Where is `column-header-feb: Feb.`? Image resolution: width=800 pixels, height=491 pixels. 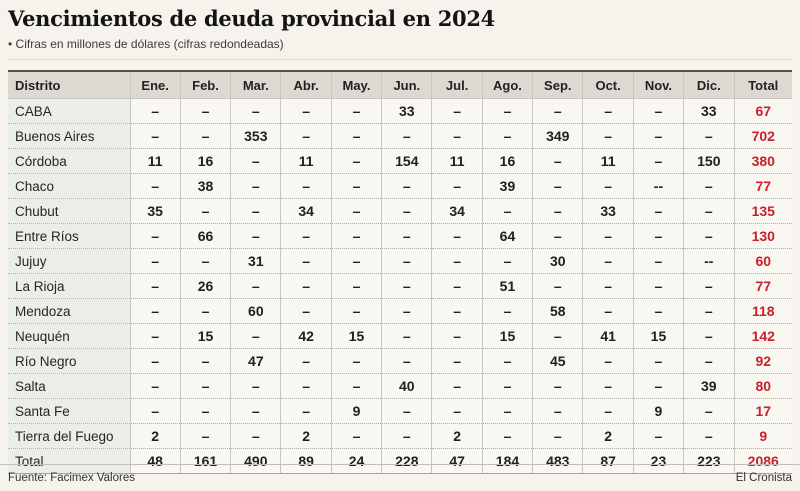
column-header-feb: Feb. is located at coordinates (205, 84).